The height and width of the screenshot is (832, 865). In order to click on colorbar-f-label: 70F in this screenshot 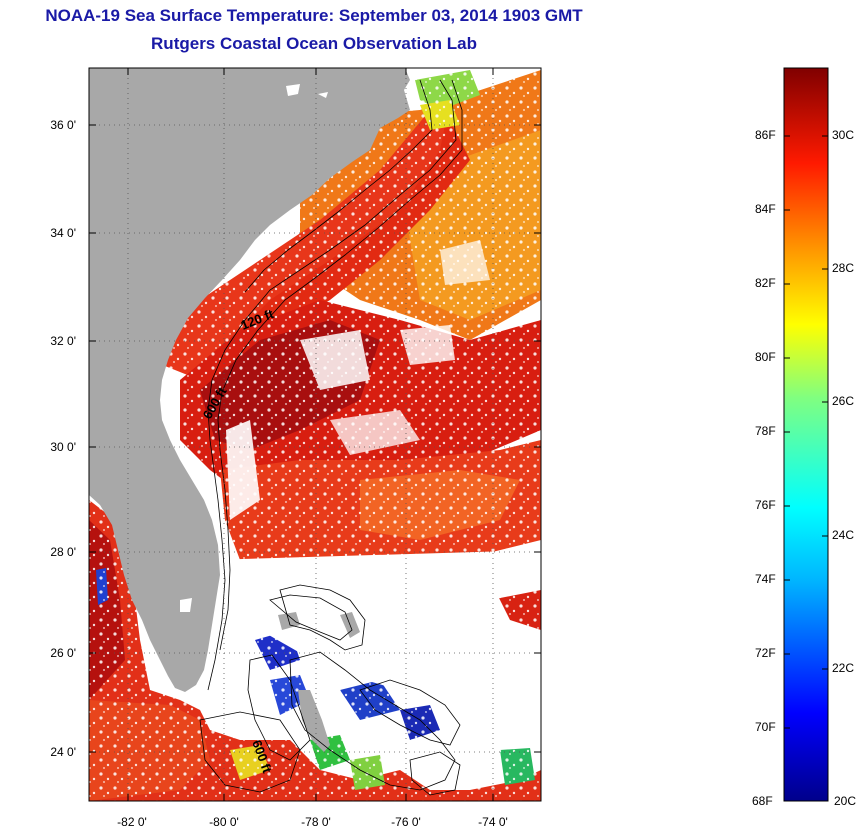, I will do `click(765, 727)`.